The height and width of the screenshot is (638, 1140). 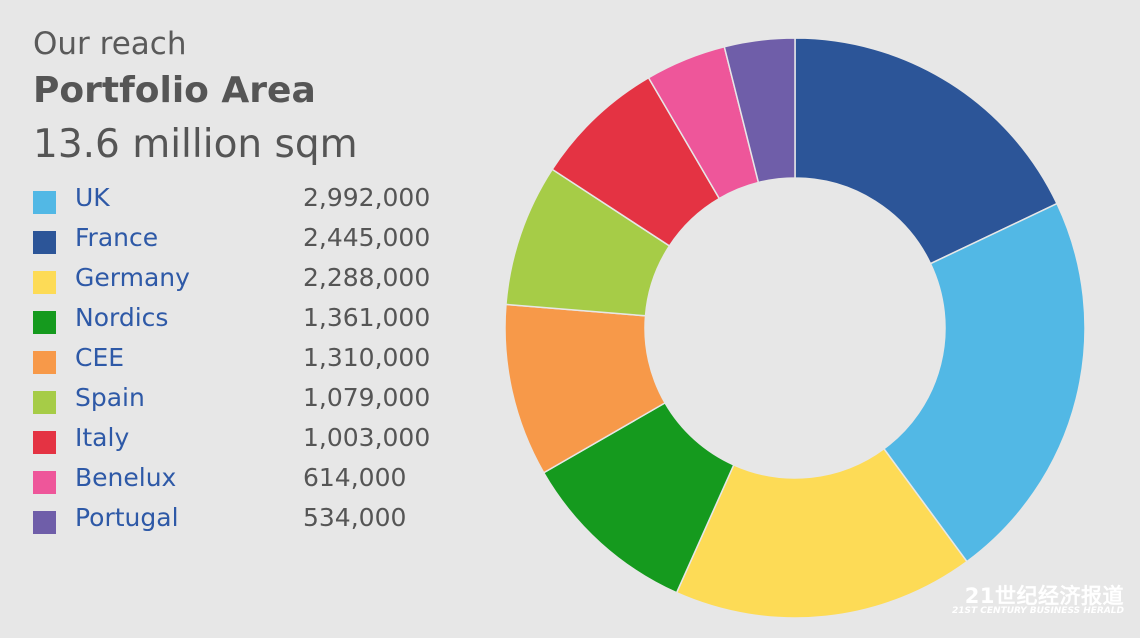 What do you see at coordinates (44, 402) in the screenshot?
I see `legend-swatch-spain` at bounding box center [44, 402].